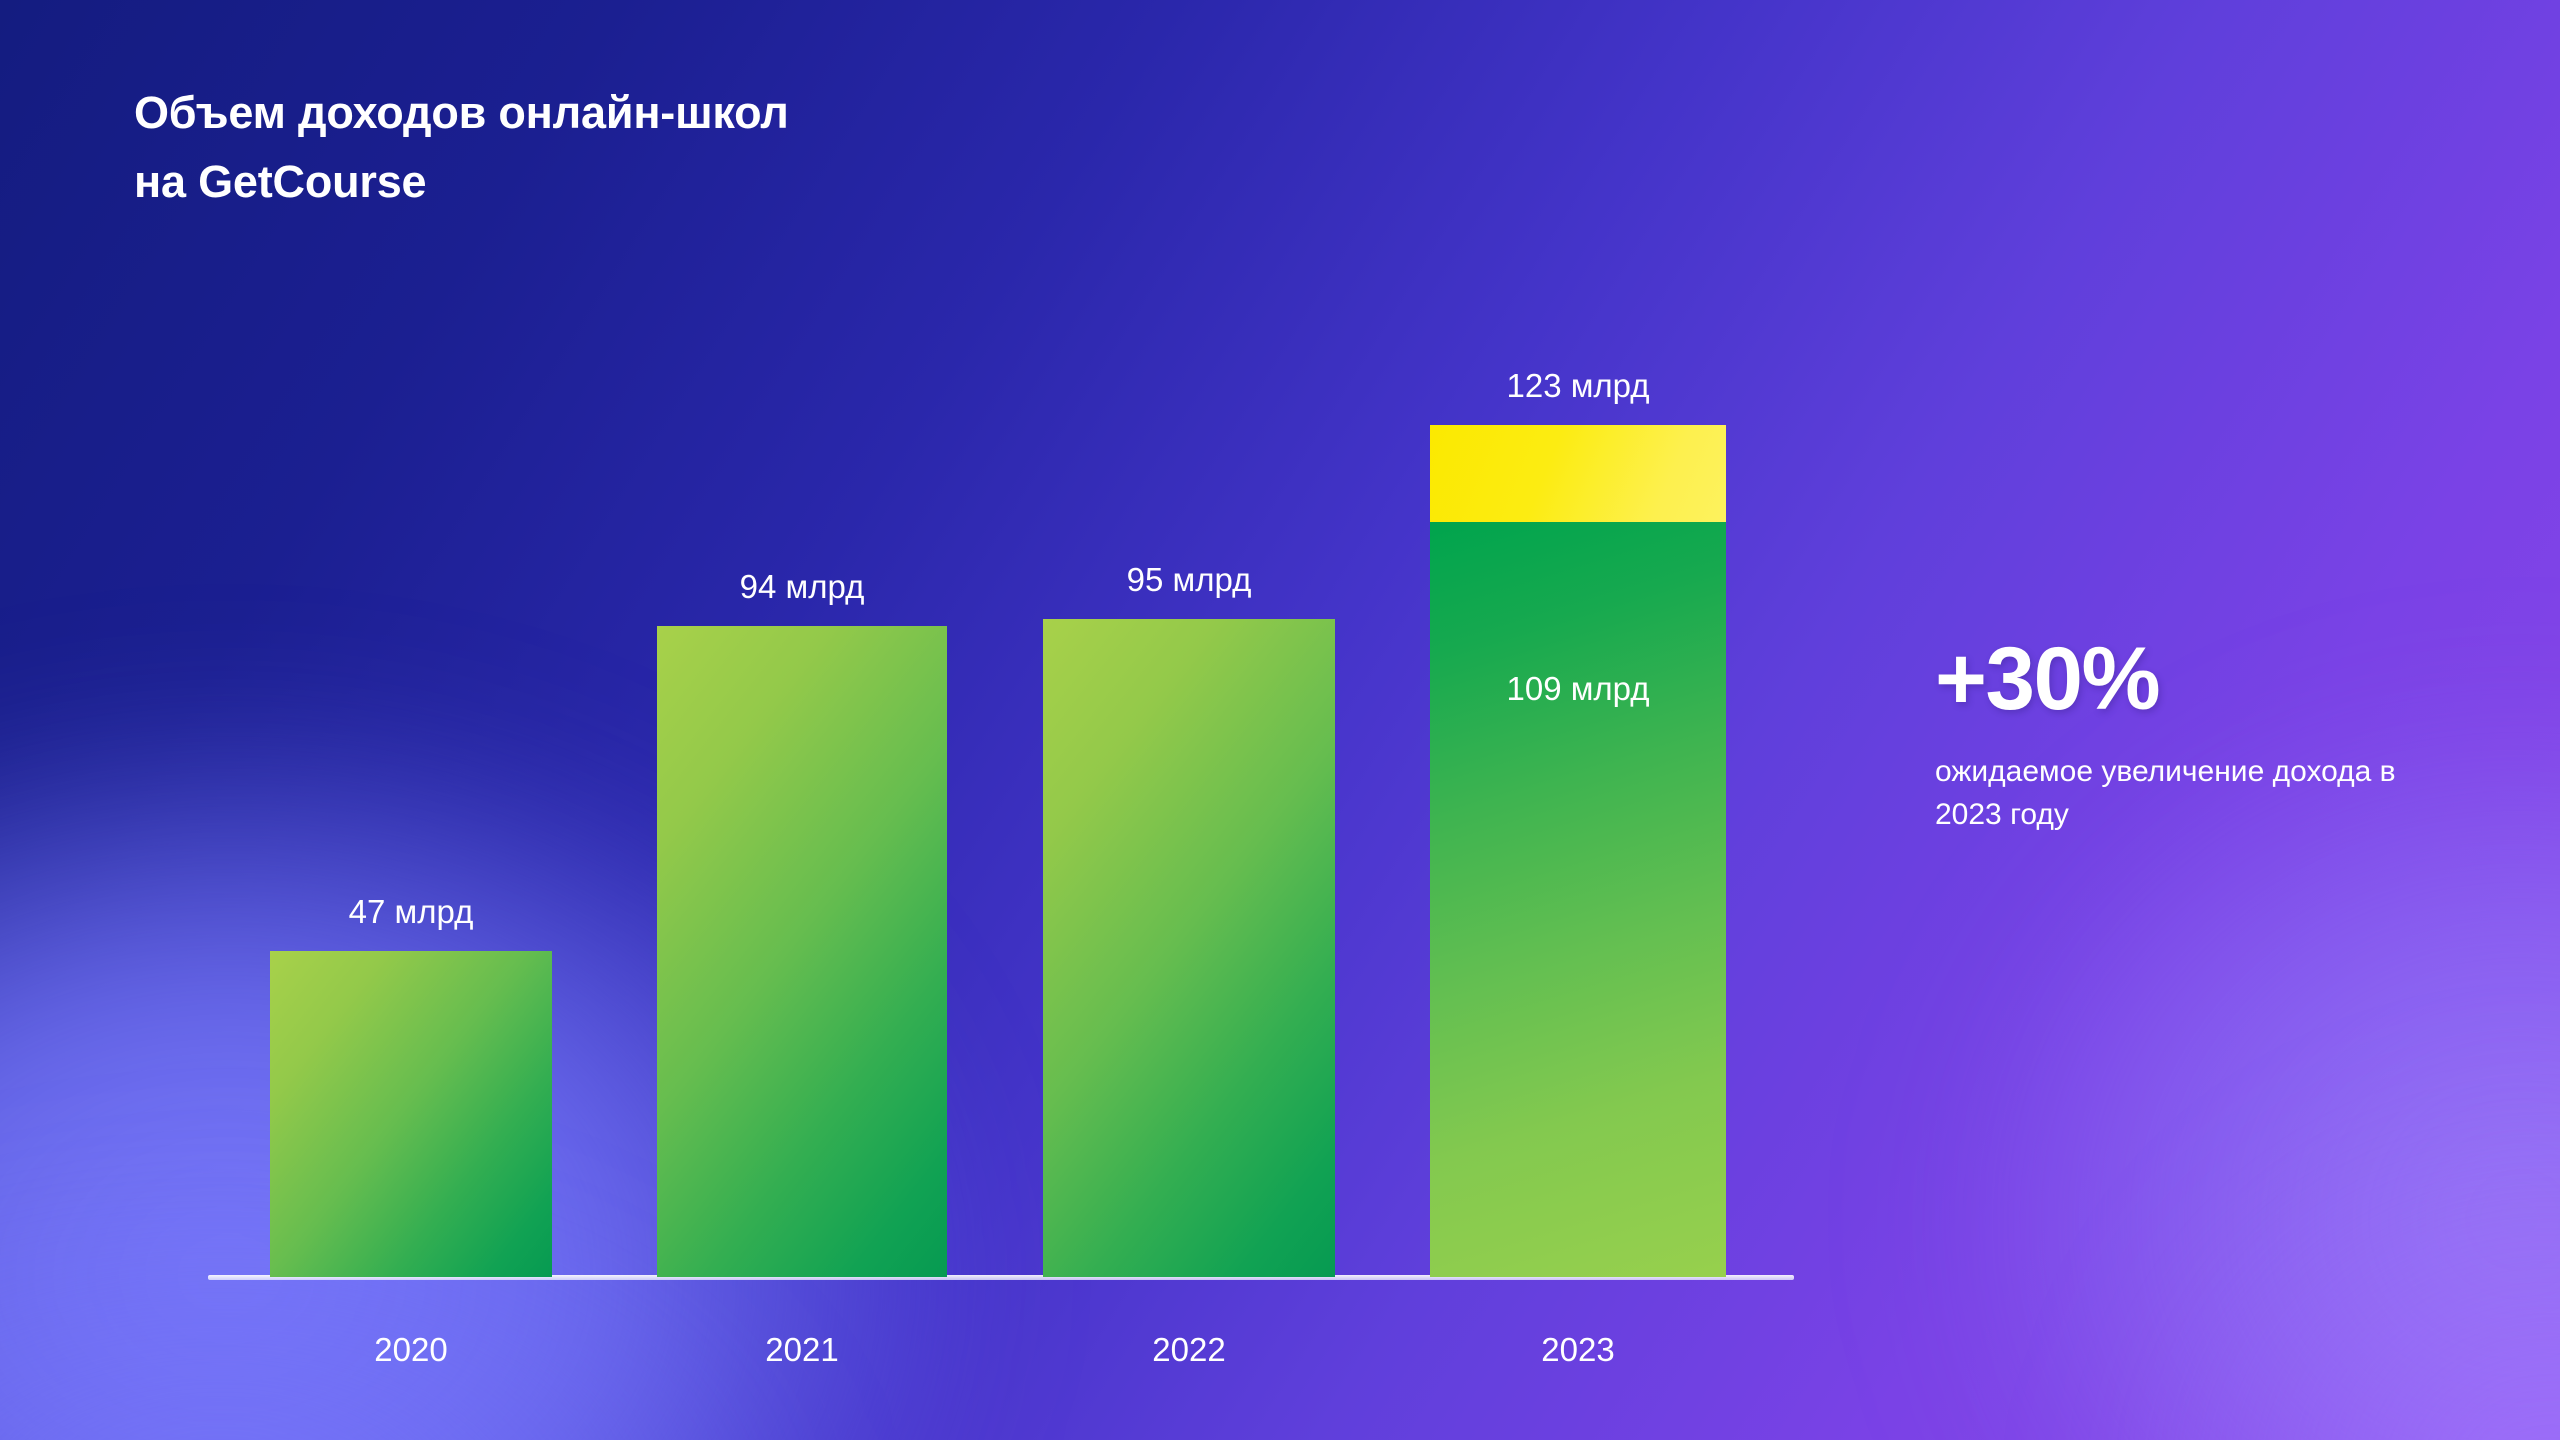 Image resolution: width=2560 pixels, height=1440 pixels. Describe the element at coordinates (1189, 579) in the screenshot. I see `bar-total-label-2022: 95 млрд` at that location.